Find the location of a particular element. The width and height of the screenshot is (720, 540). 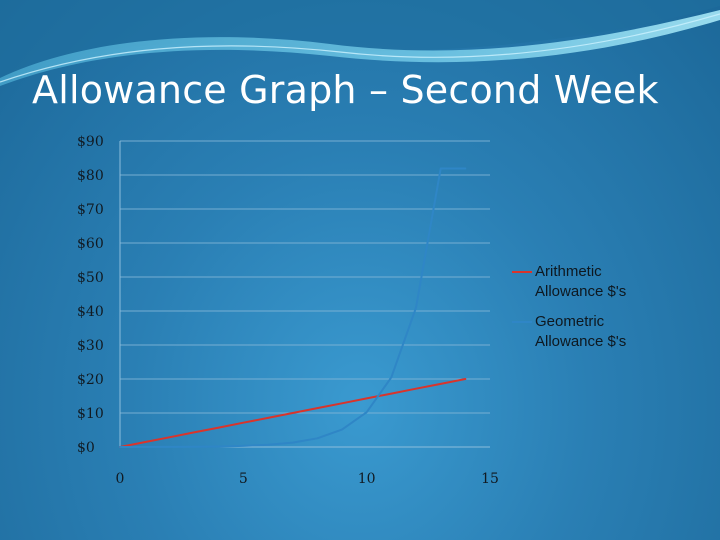

y-tick-label: $90 is located at coordinates (90, 142).